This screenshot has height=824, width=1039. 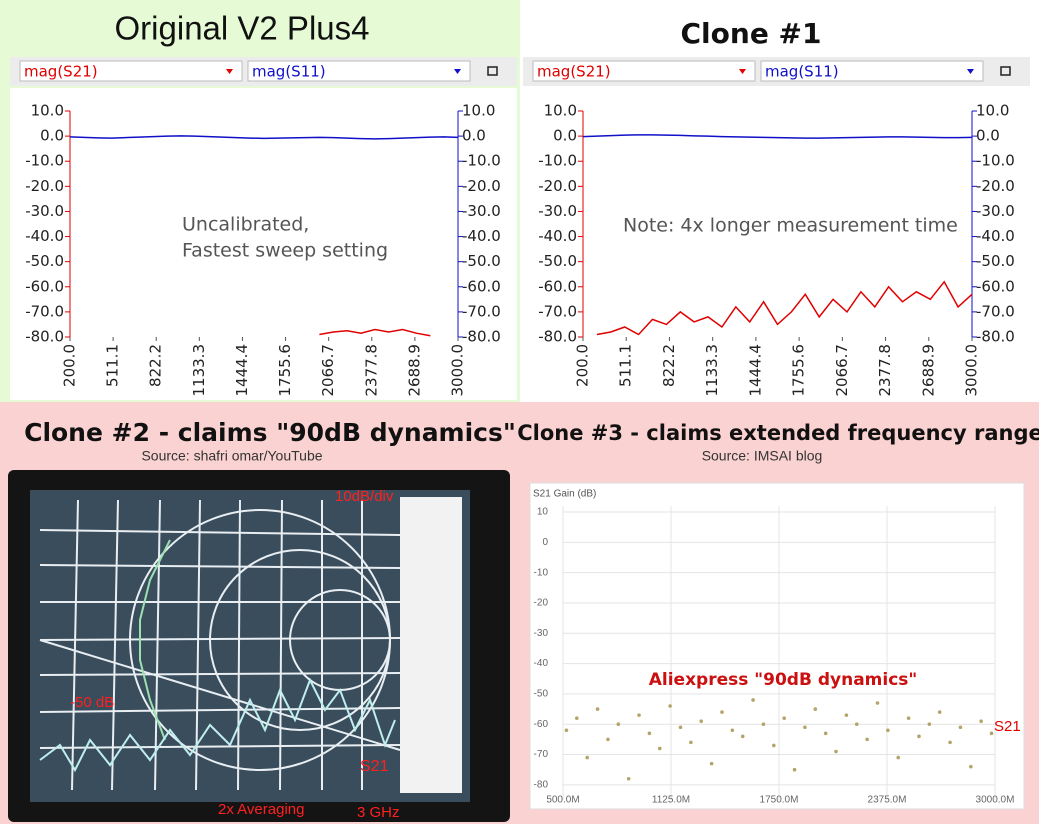 What do you see at coordinates (492, 71) in the screenshot?
I see `window-icon` at bounding box center [492, 71].